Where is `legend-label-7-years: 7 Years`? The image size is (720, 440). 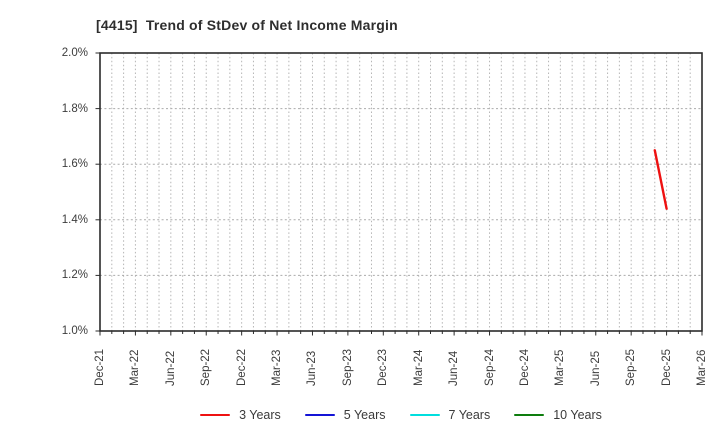
legend-label-7-years: 7 Years is located at coordinates (469, 415).